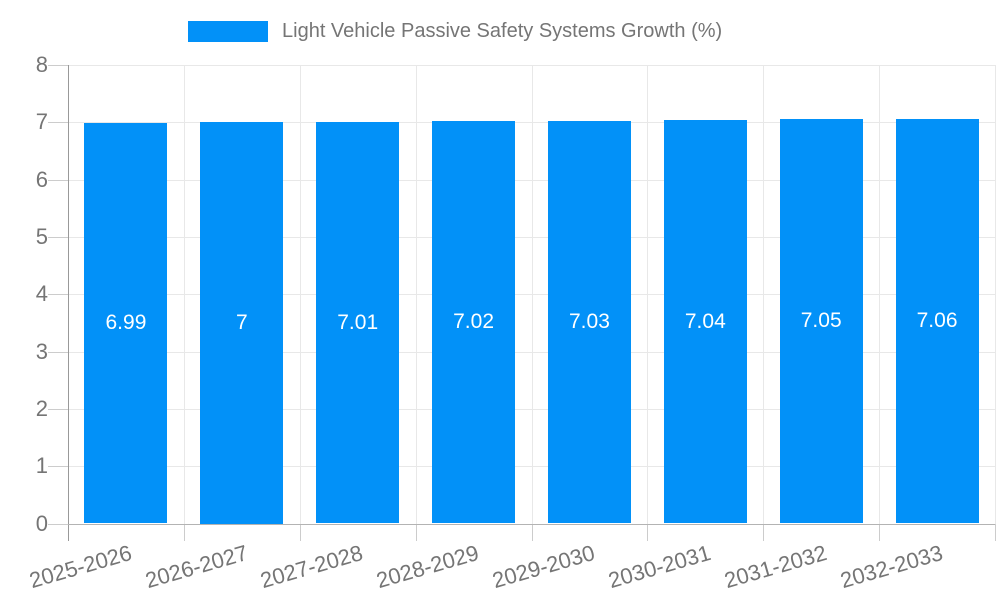 This screenshot has width=1000, height=600. I want to click on x-tick-label: 2025-2026, so click(80, 567).